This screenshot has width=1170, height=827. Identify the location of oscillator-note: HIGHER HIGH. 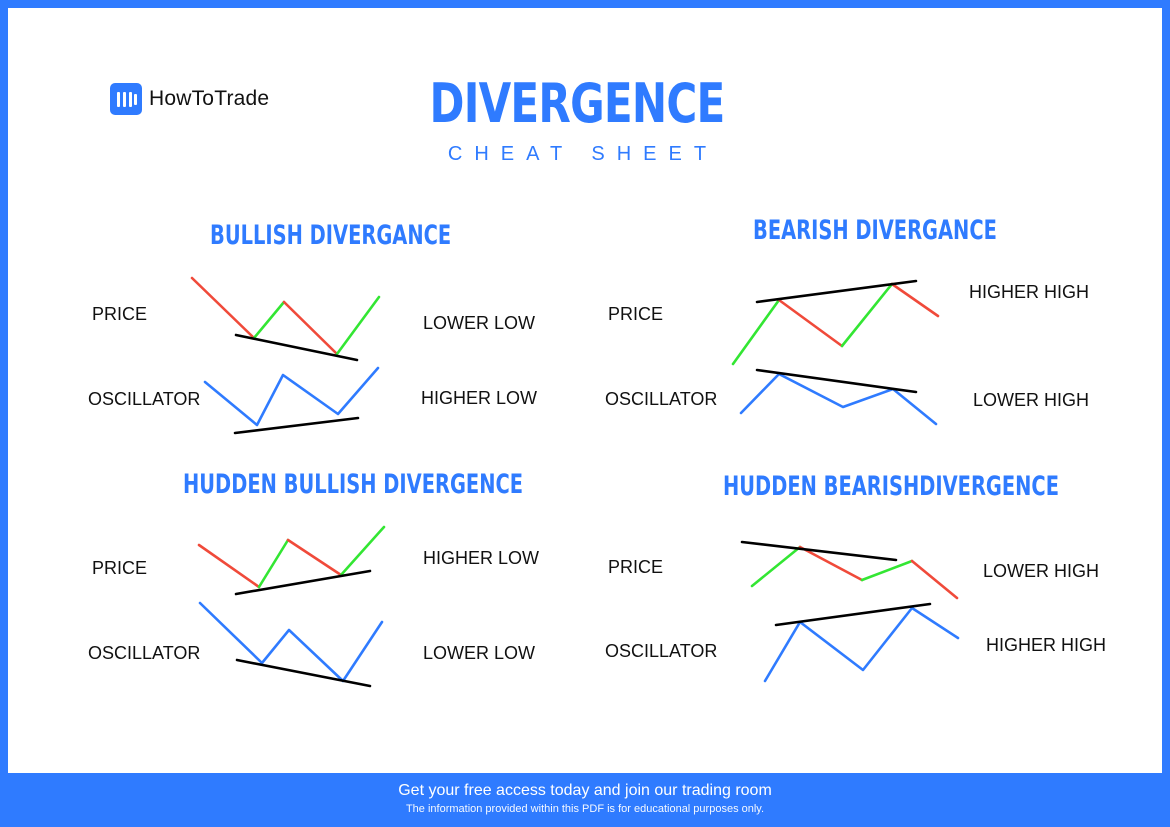
(1046, 645).